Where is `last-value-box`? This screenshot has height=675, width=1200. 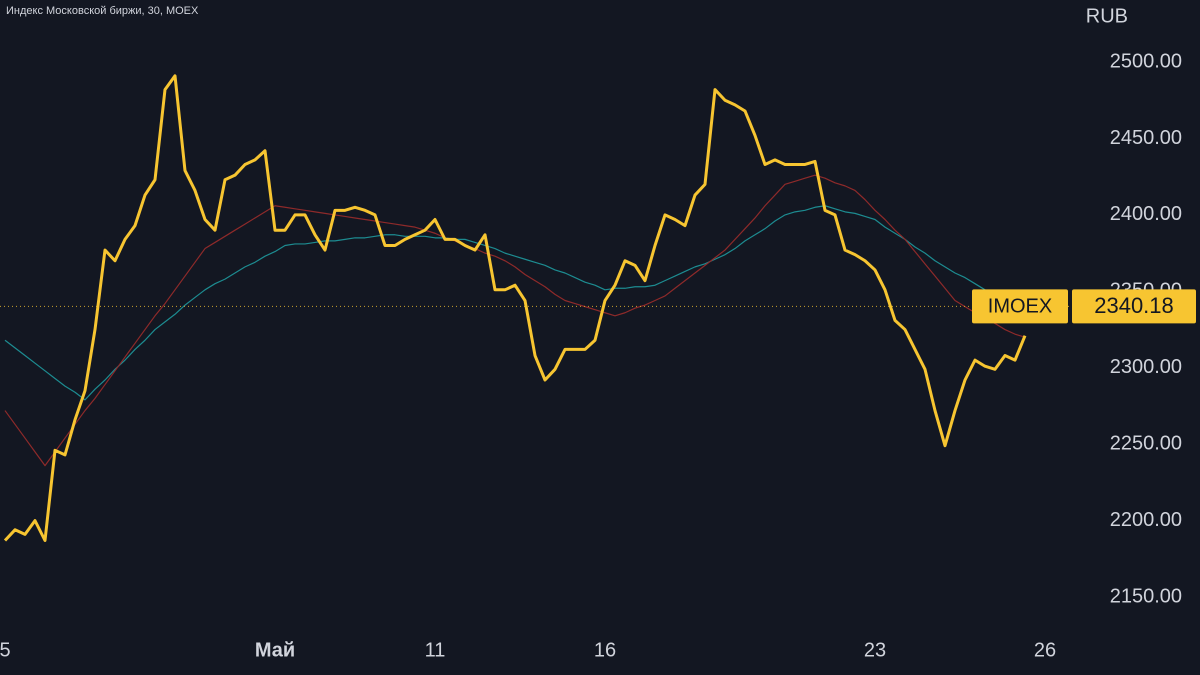
last-value-box is located at coordinates (1134, 306).